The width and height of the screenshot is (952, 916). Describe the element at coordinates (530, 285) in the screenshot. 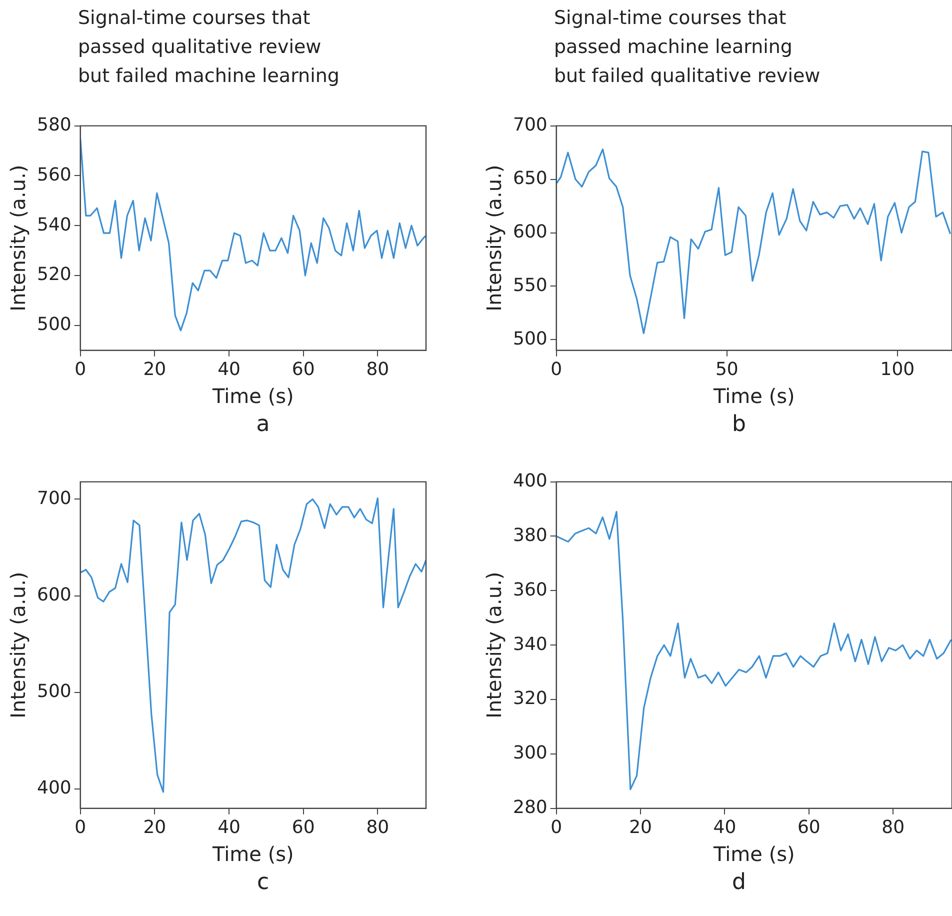

I see `y-tick-label: 550` at that location.